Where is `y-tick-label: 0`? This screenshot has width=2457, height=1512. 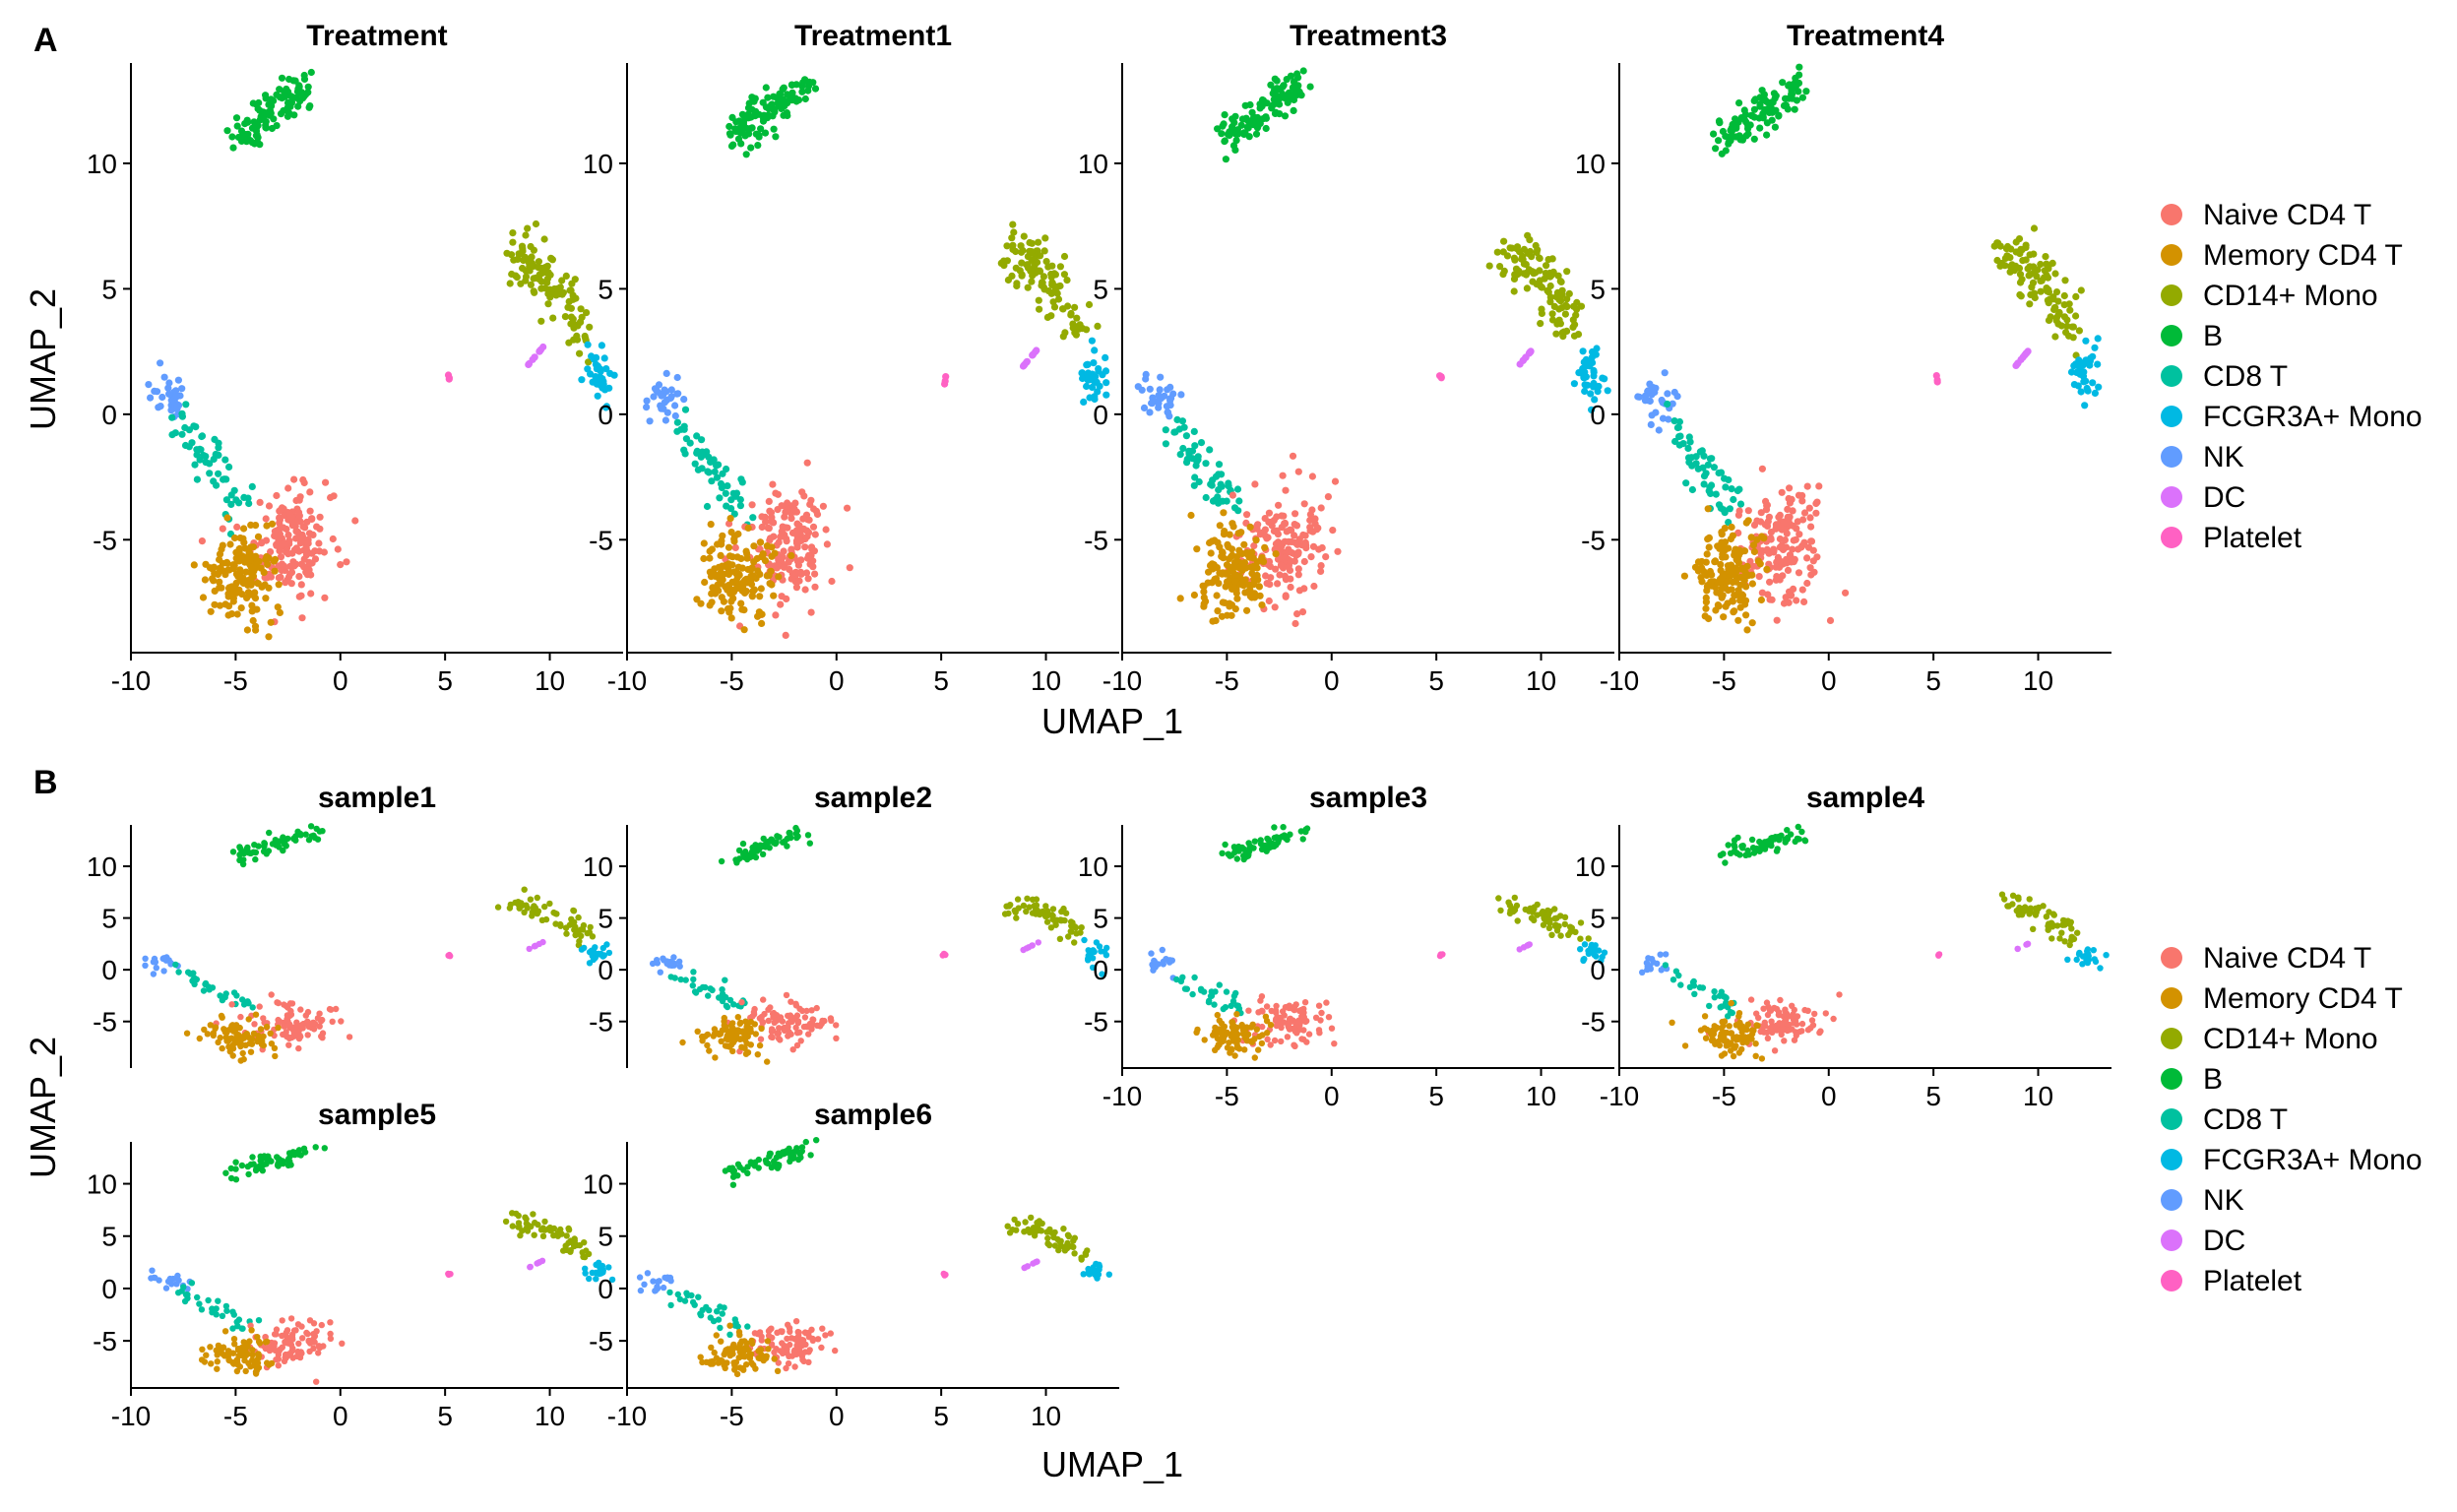 y-tick-label: 0 is located at coordinates (1100, 415).